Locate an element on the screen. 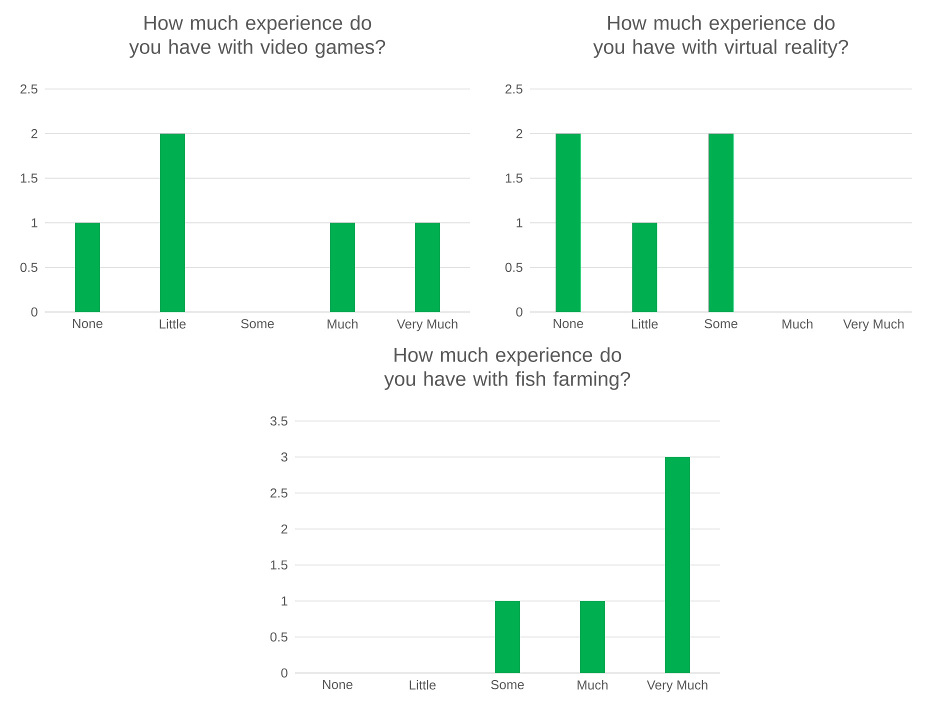 This screenshot has height=701, width=942. y-tick-label: 3.5 is located at coordinates (279, 421).